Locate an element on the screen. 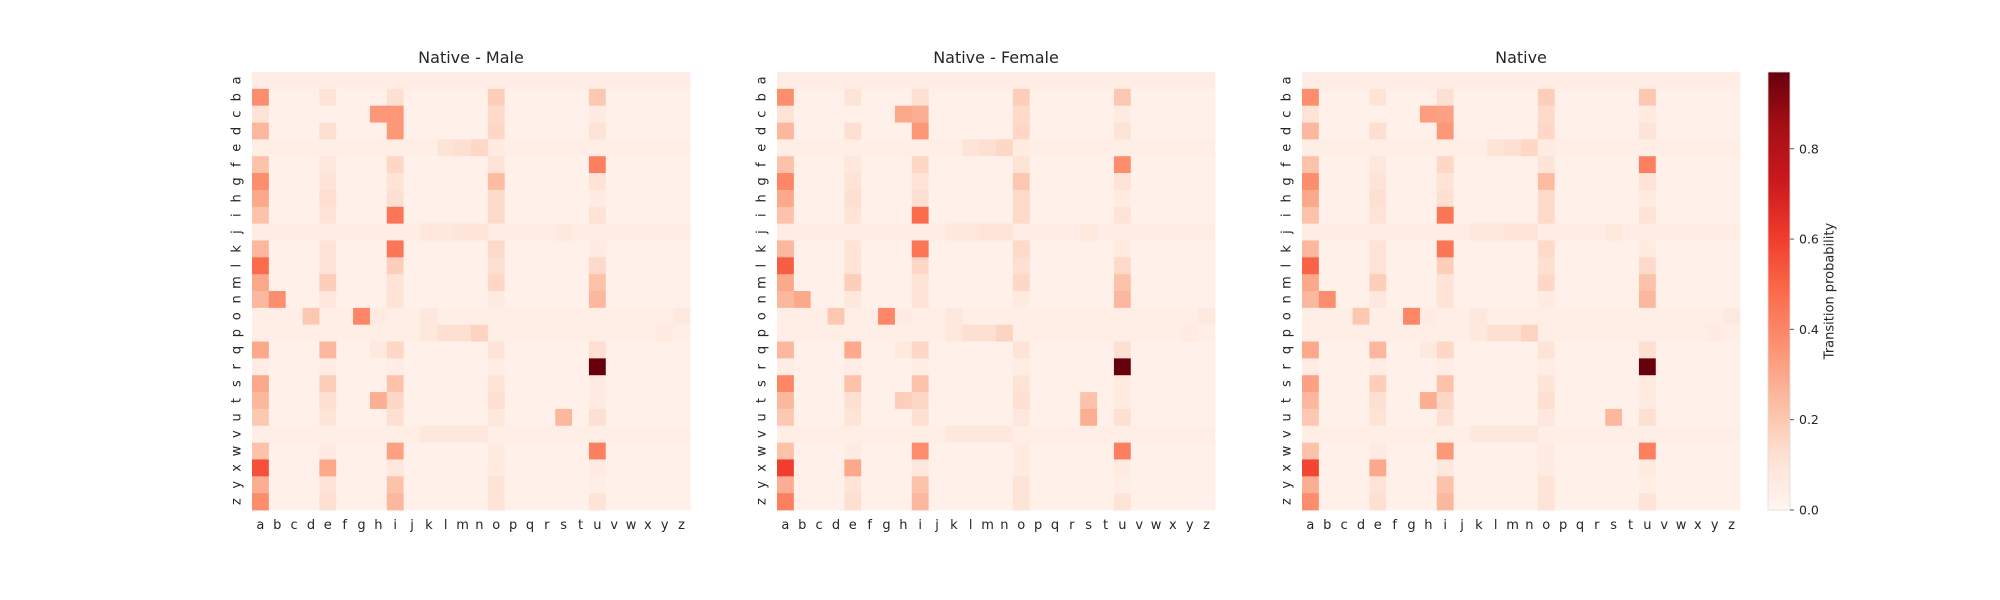  heatmap-cell-h-t is located at coordinates (1106, 198).